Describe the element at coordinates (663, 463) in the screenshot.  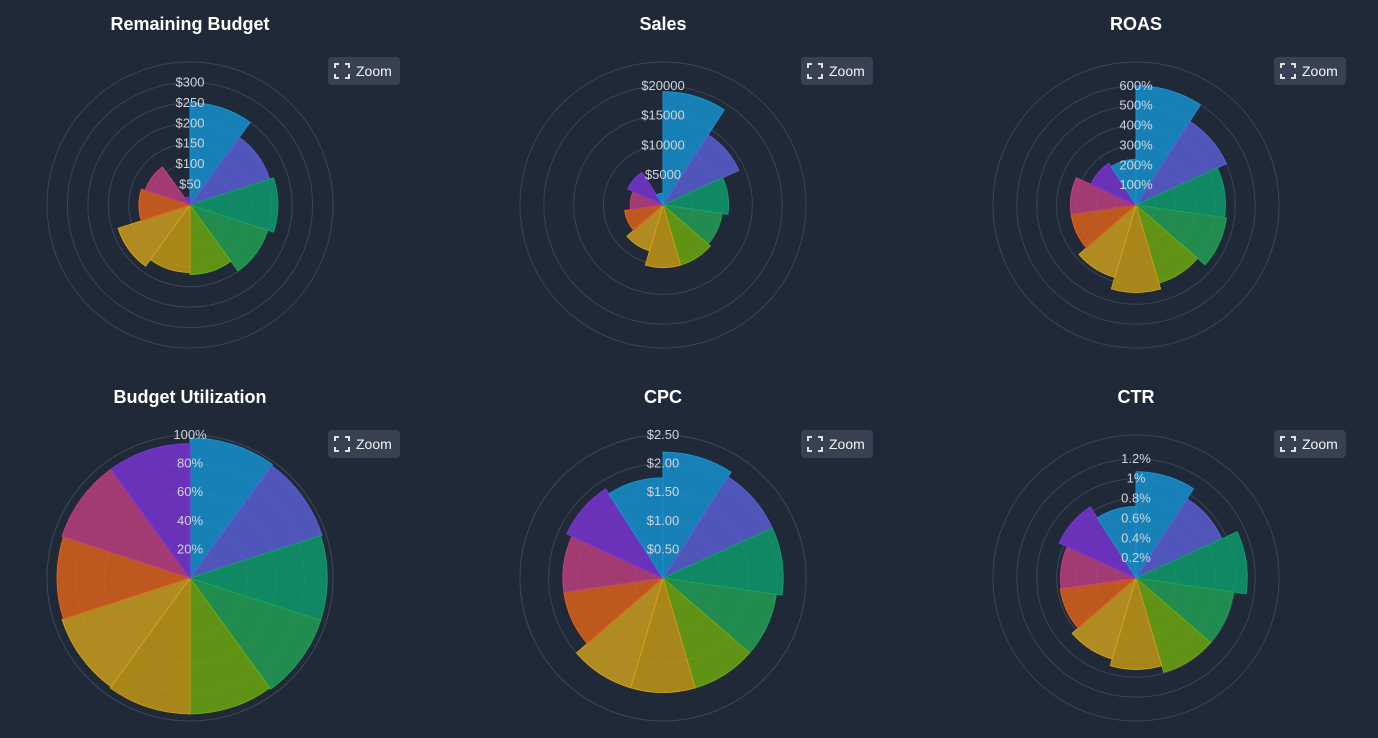
I see `tick-label: $2.00` at that location.